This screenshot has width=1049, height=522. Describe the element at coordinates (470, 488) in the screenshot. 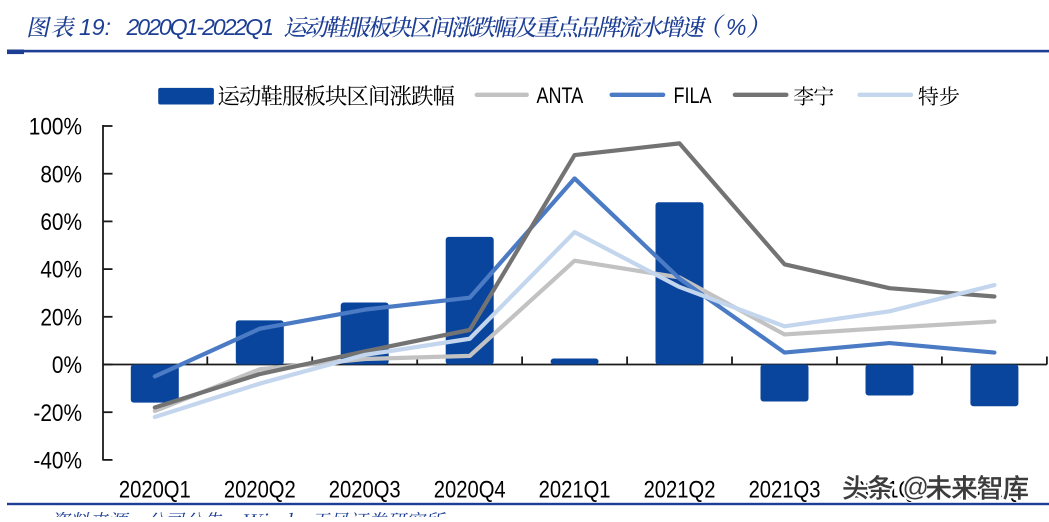

I see `svg-text: 2020Q4` at that location.